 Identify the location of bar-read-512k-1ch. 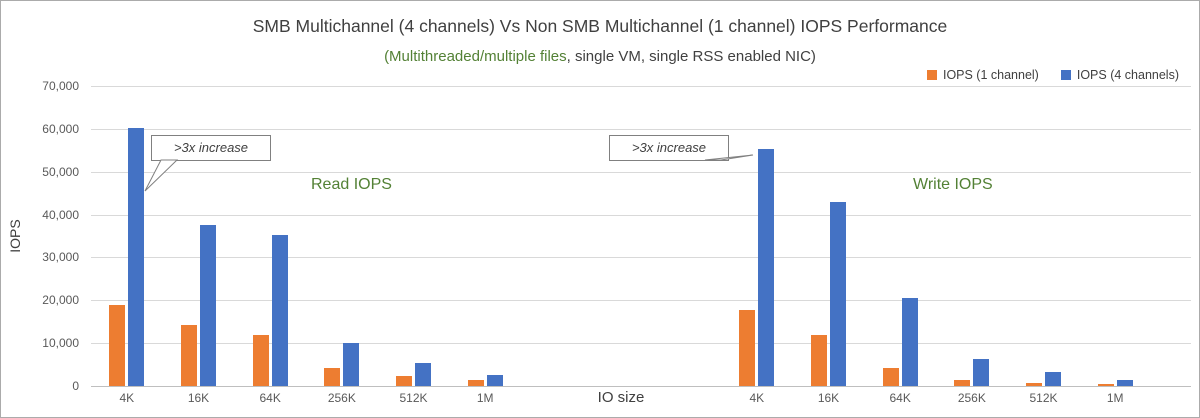
(404, 381).